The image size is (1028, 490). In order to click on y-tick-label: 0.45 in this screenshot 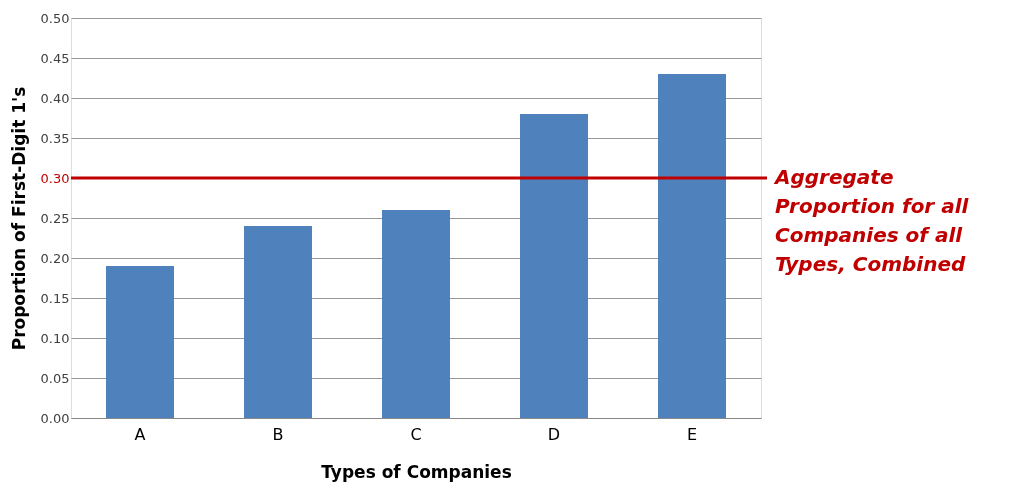, I will do `click(55, 58)`.